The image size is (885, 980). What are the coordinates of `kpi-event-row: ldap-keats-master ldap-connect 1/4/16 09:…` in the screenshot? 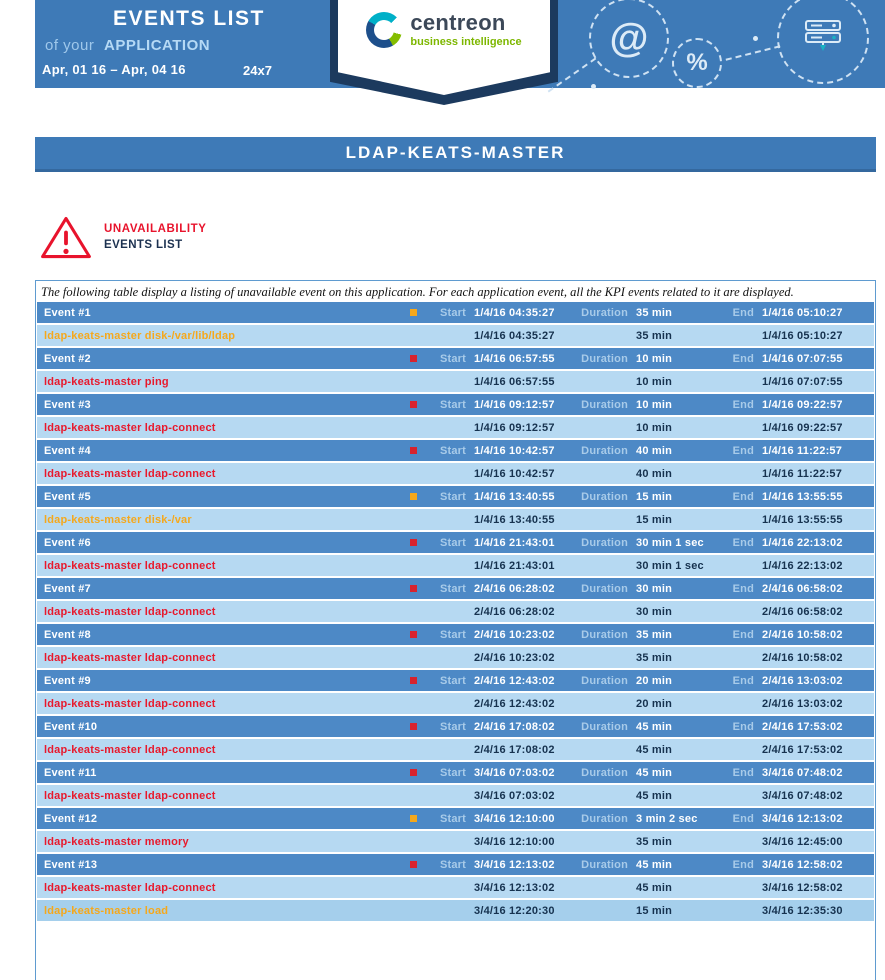 It's located at (455, 427).